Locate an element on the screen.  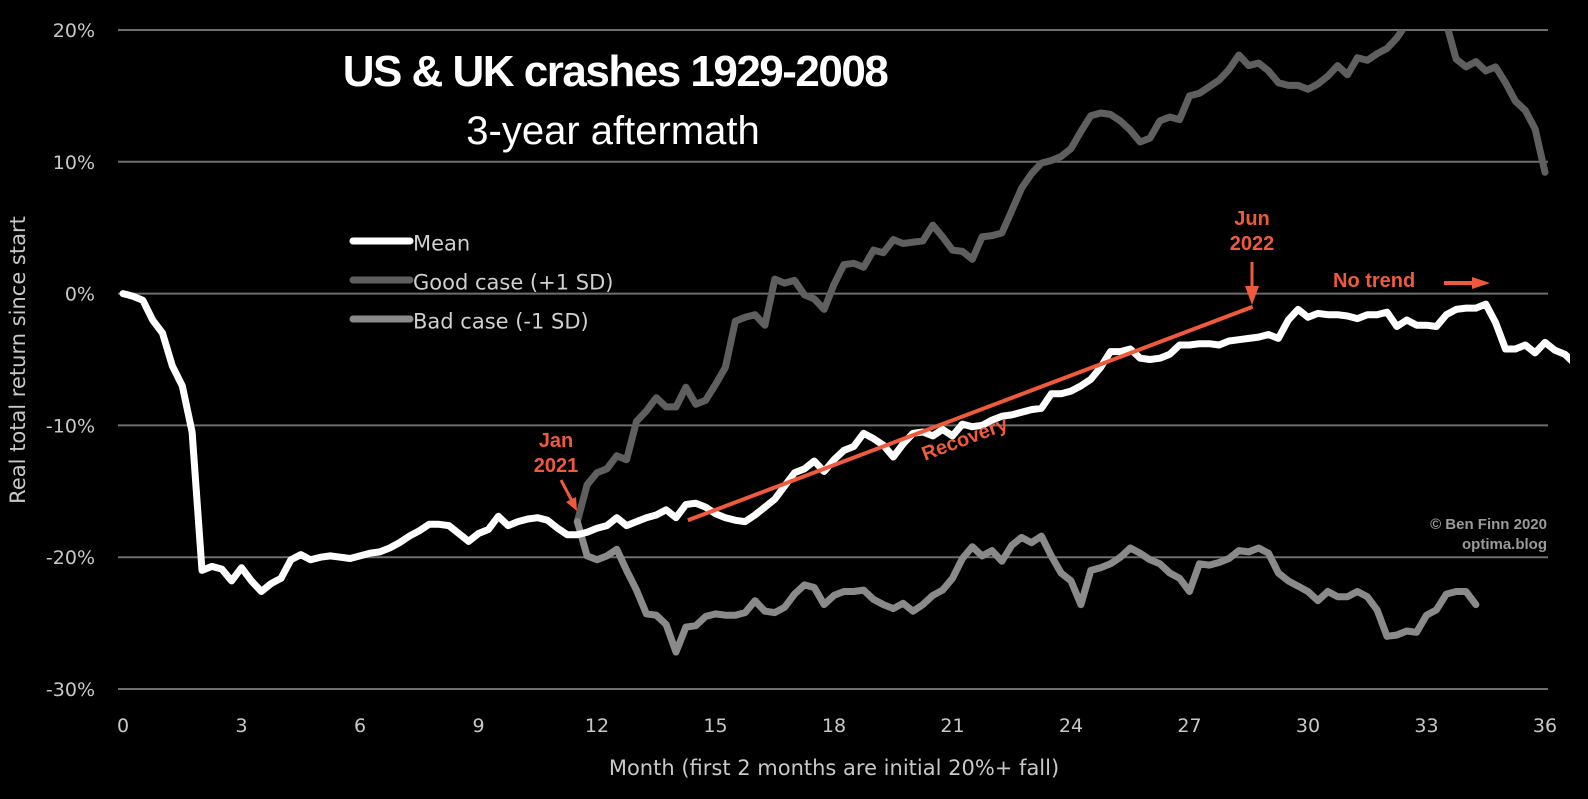
legend-label-mean: Mean is located at coordinates (441, 243).